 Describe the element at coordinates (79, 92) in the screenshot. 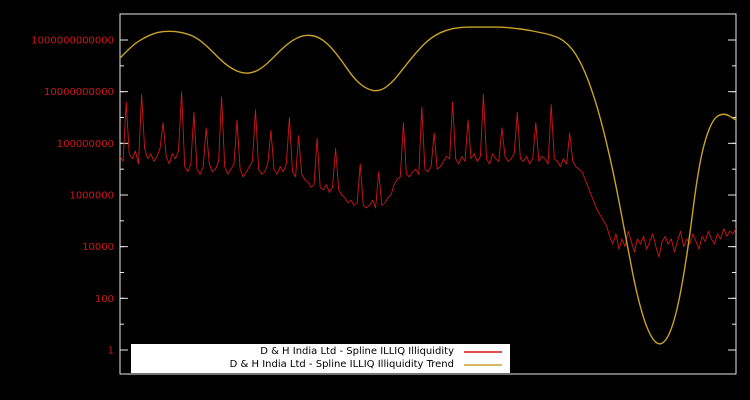

I see `y-tick-label: 10000000000` at that location.